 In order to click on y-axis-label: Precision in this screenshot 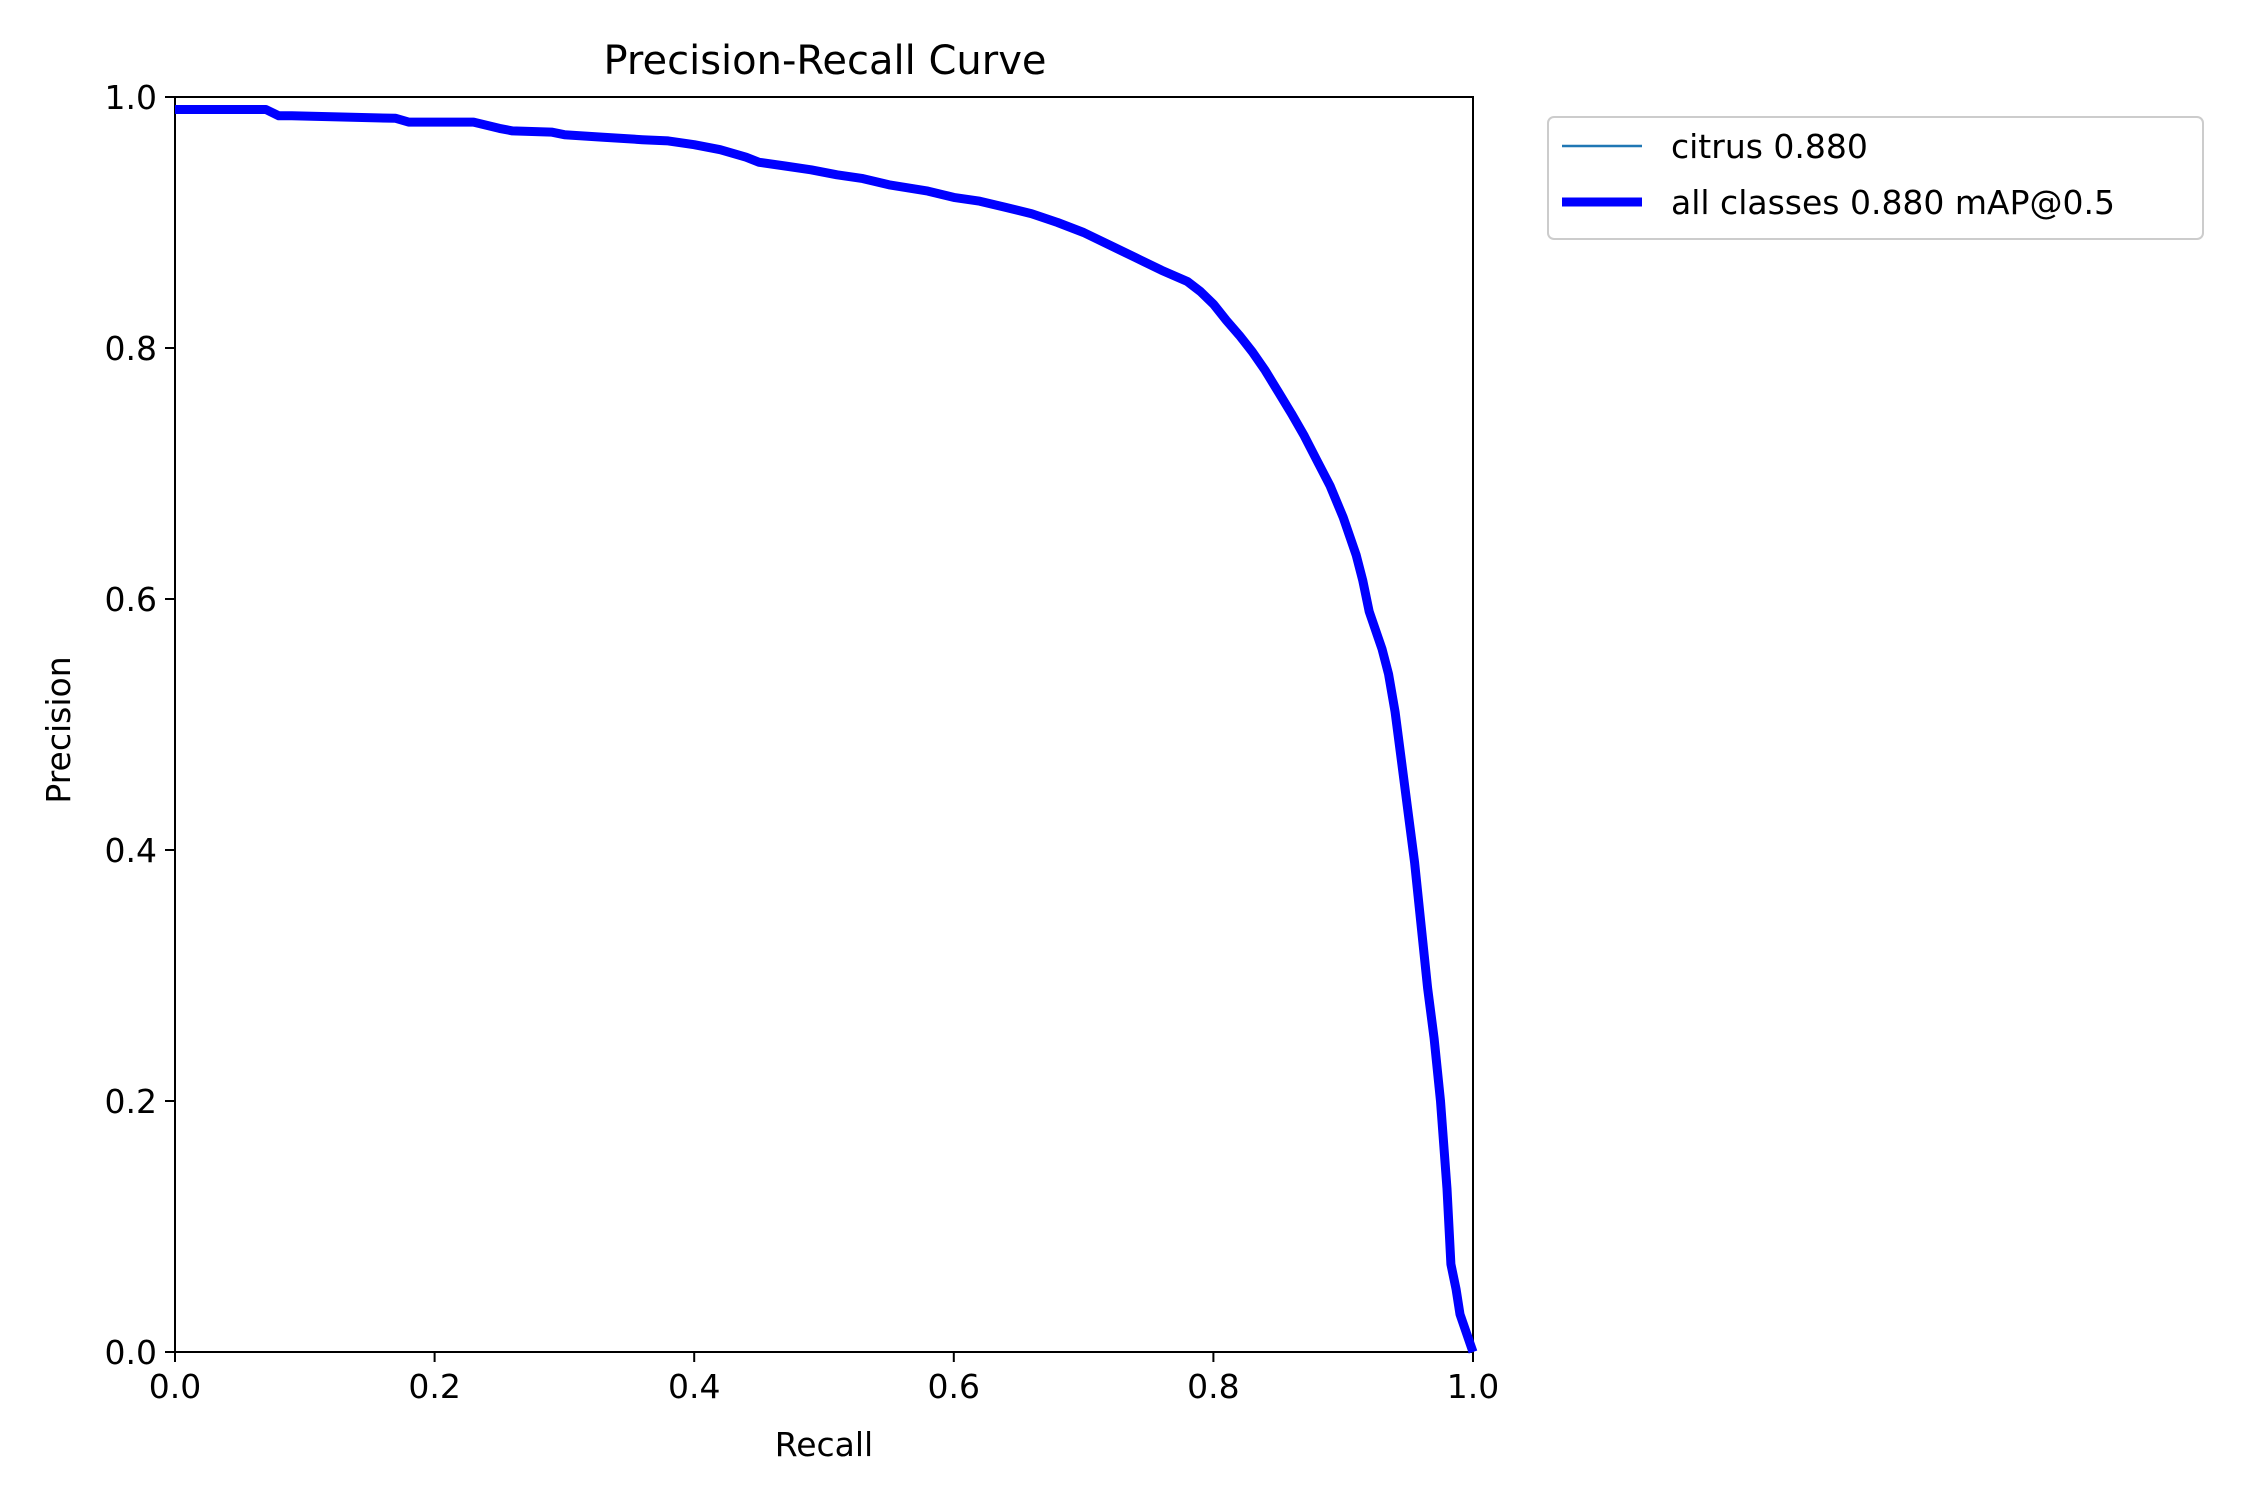, I will do `click(58, 729)`.